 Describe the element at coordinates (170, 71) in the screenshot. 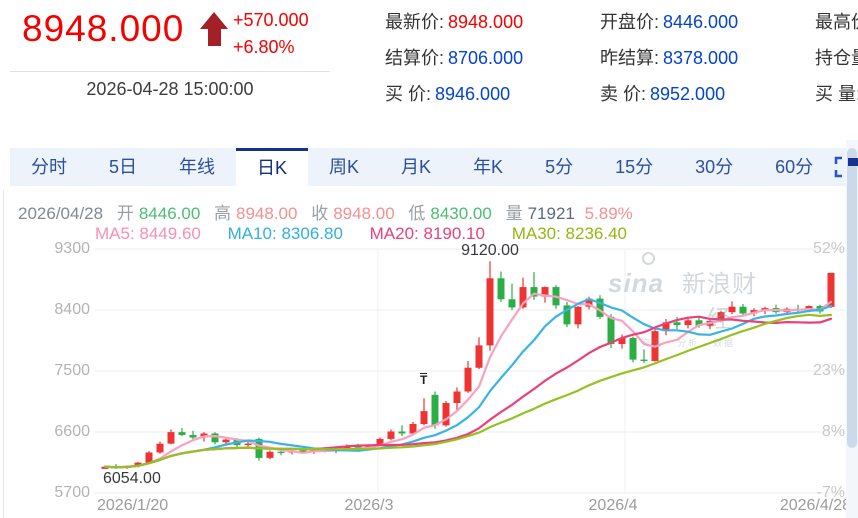

I see `header-divider` at that location.